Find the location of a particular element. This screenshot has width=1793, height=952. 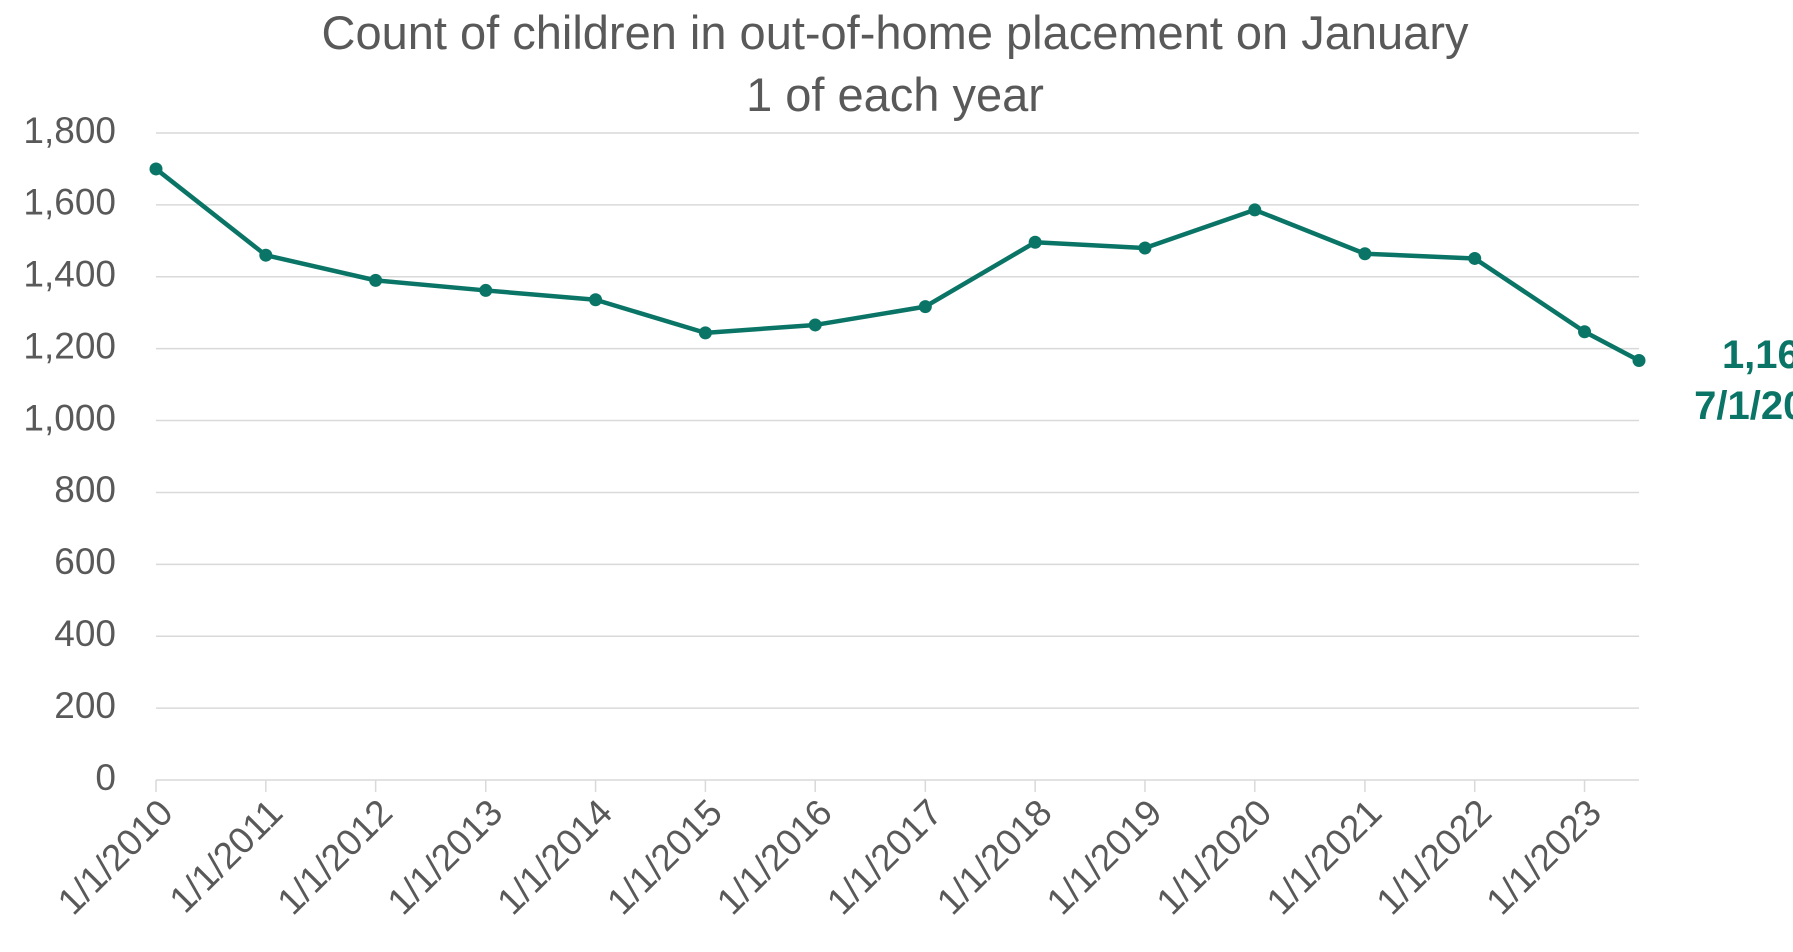

y-tick-label: 200 is located at coordinates (85, 705).